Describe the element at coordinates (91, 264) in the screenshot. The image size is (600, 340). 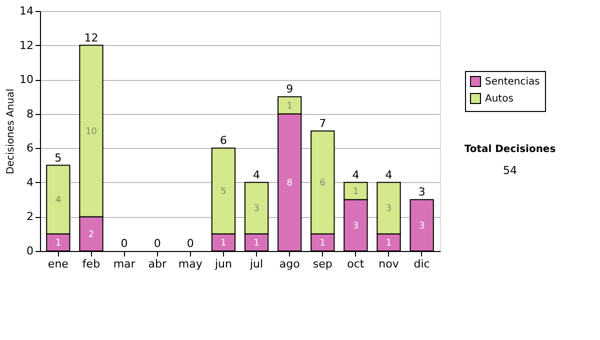
I see `x-tick-label: feb` at that location.